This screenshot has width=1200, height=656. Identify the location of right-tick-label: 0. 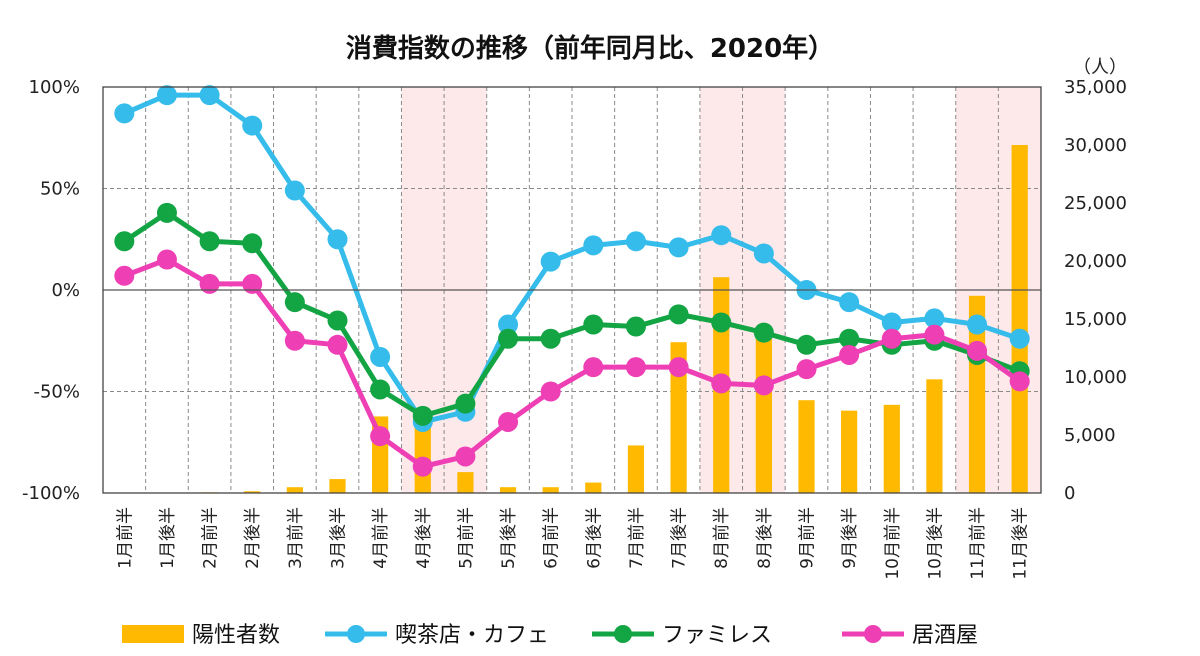
(1069, 493).